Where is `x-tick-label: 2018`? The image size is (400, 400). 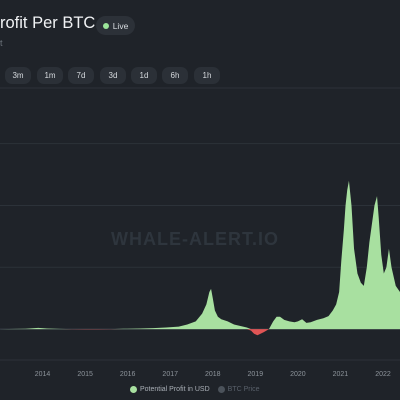
x-tick-label: 2018 is located at coordinates (213, 374).